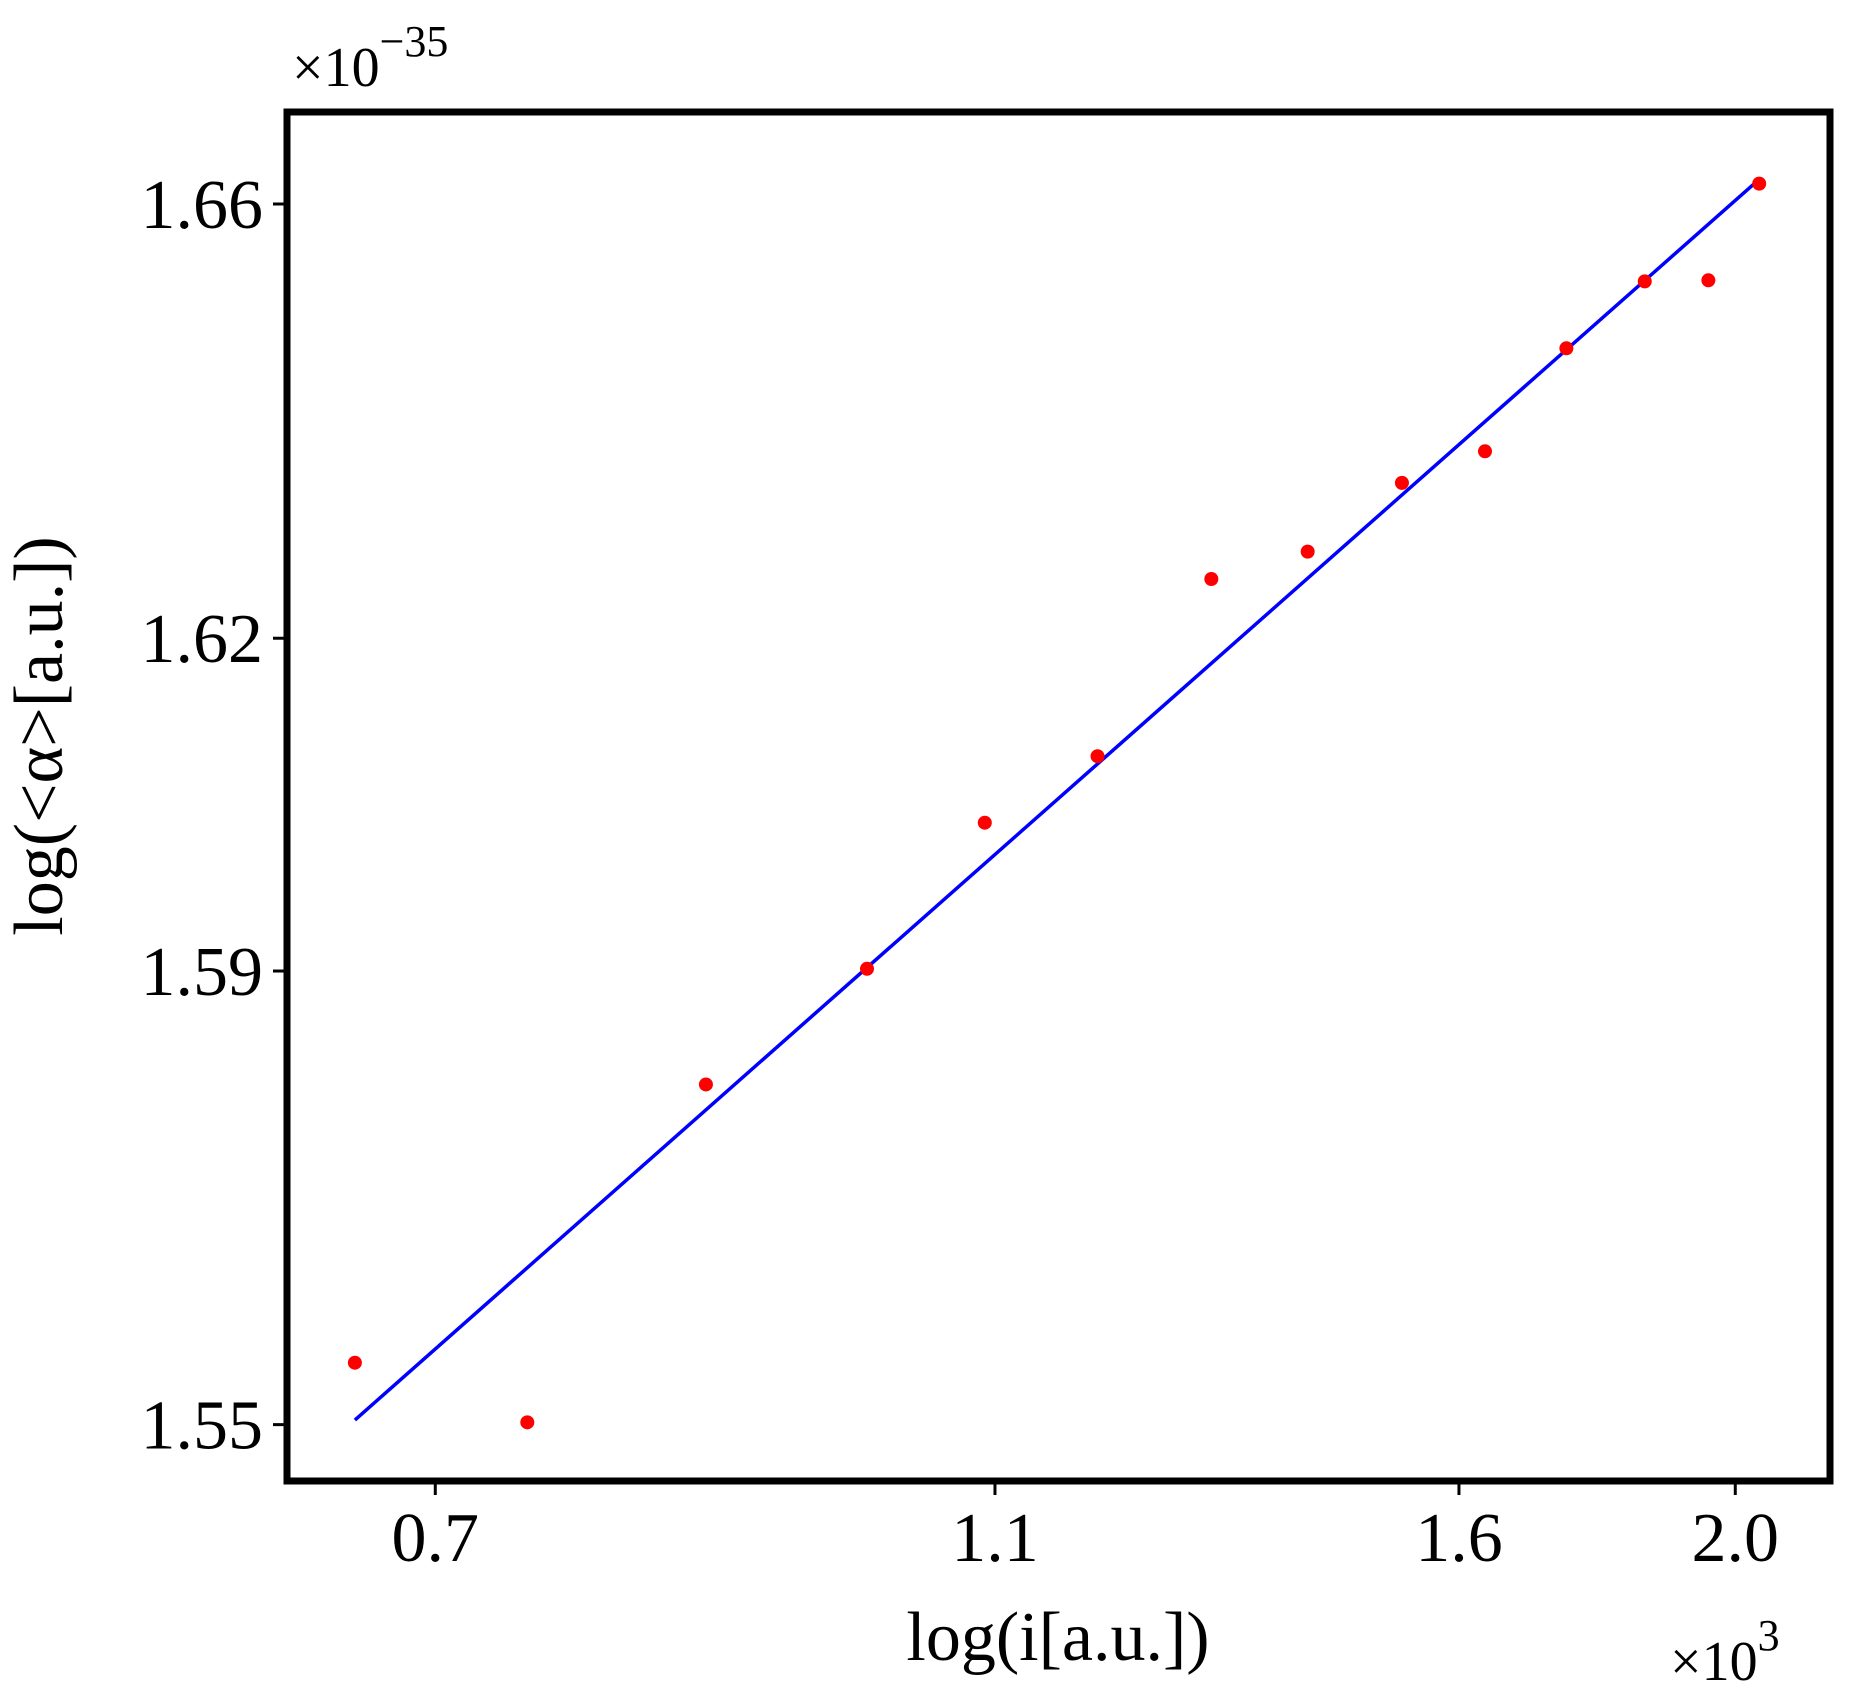 This screenshot has height=1700, width=1853. Describe the element at coordinates (202, 1426) in the screenshot. I see `y-tick-label: 1.55` at that location.